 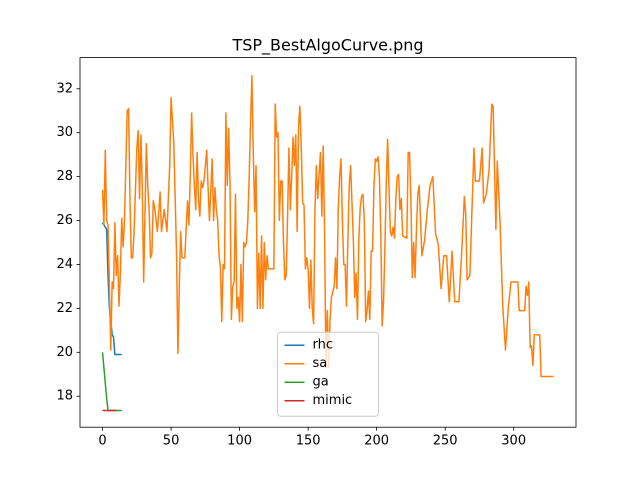 What do you see at coordinates (64, 264) in the screenshot?
I see `y-tick-label: 24` at bounding box center [64, 264].